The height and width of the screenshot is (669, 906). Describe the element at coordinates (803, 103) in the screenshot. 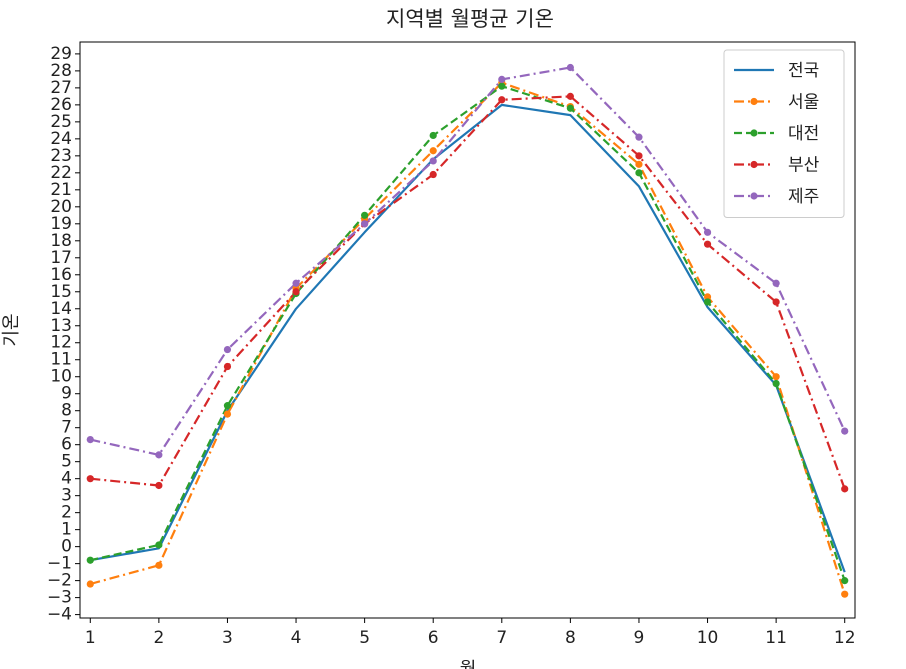

I see `legend-label: 서울` at that location.